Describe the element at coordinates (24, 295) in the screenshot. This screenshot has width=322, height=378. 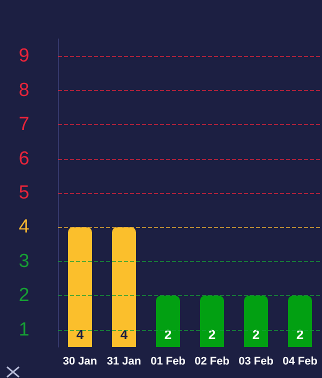
I see `y-tick-label: 2` at that location.